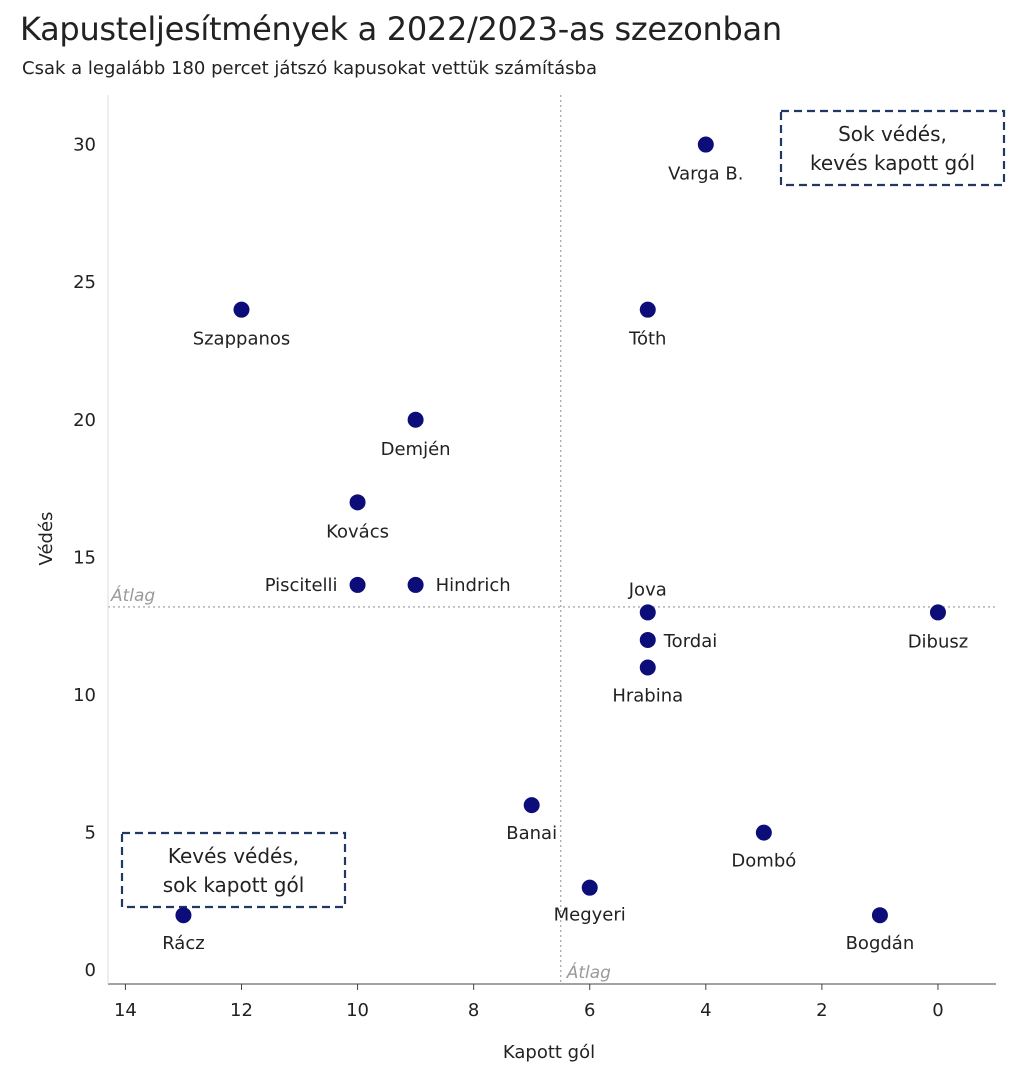 This screenshot has height=1080, width=1032. Describe the element at coordinates (531, 833) in the screenshot. I see `data-point-label: Banai` at that location.